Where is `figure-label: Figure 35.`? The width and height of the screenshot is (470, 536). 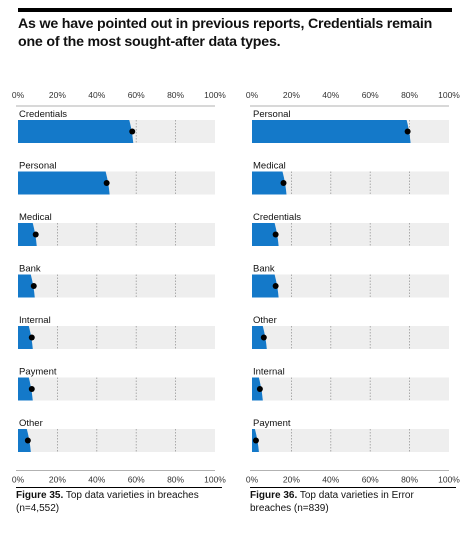
figure-label: Figure 35. is located at coordinates (40, 495).